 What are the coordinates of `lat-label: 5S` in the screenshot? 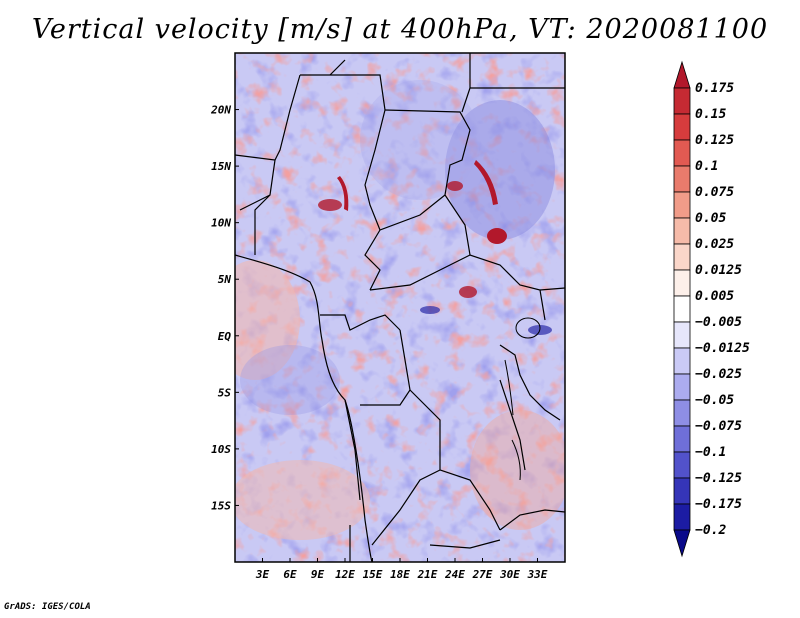 It's located at (225, 392).